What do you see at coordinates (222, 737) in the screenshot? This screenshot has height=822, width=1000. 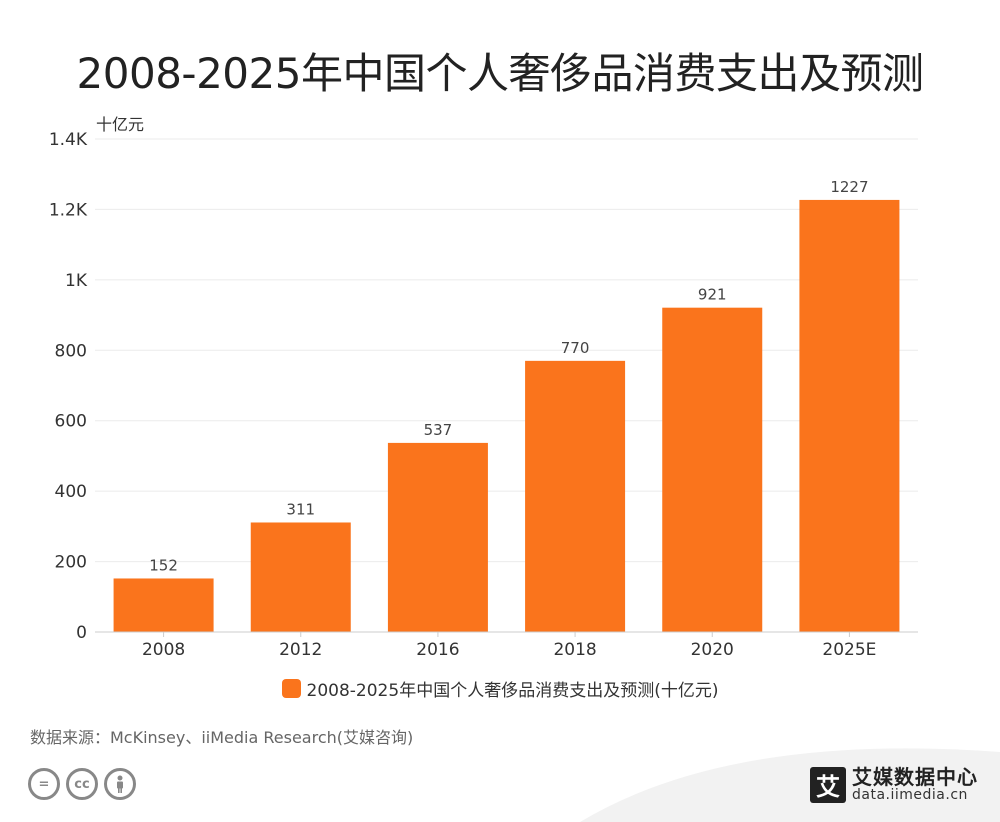 I see `source-note: 数据来源：McKinsey、iiMedia Research(艾媒咨询)` at bounding box center [222, 737].